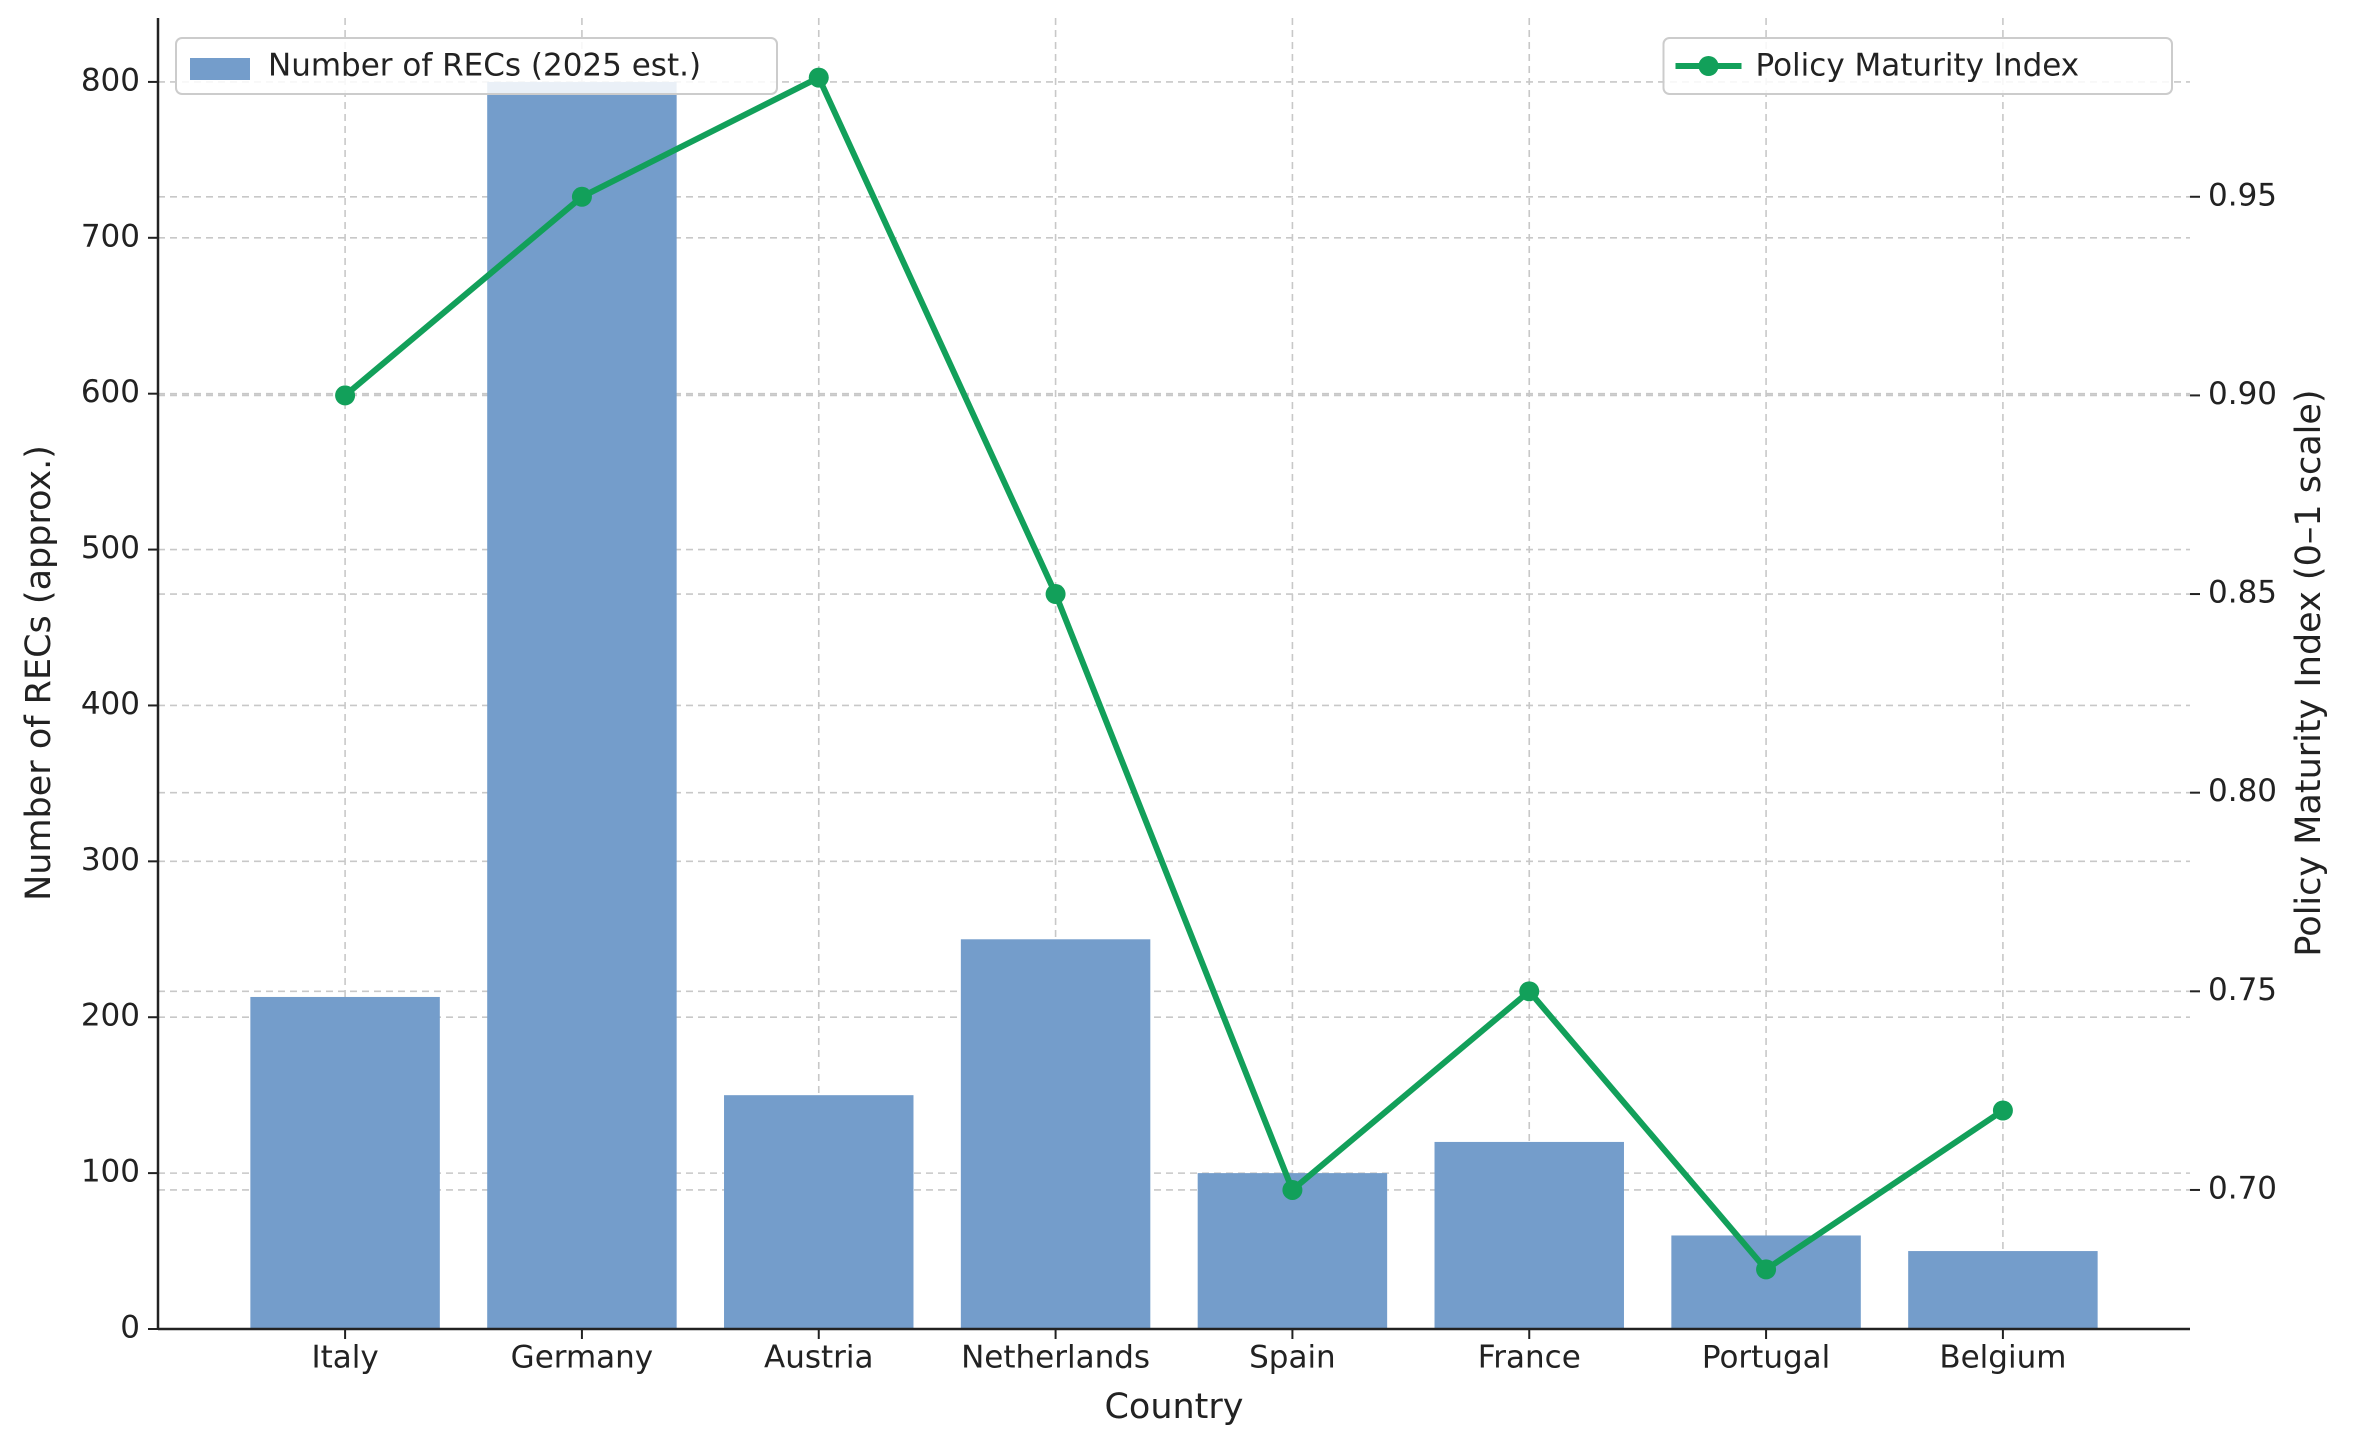 This screenshot has width=2355, height=1455. Describe the element at coordinates (819, 1358) in the screenshot. I see `x-tick-label: Austria` at that location.